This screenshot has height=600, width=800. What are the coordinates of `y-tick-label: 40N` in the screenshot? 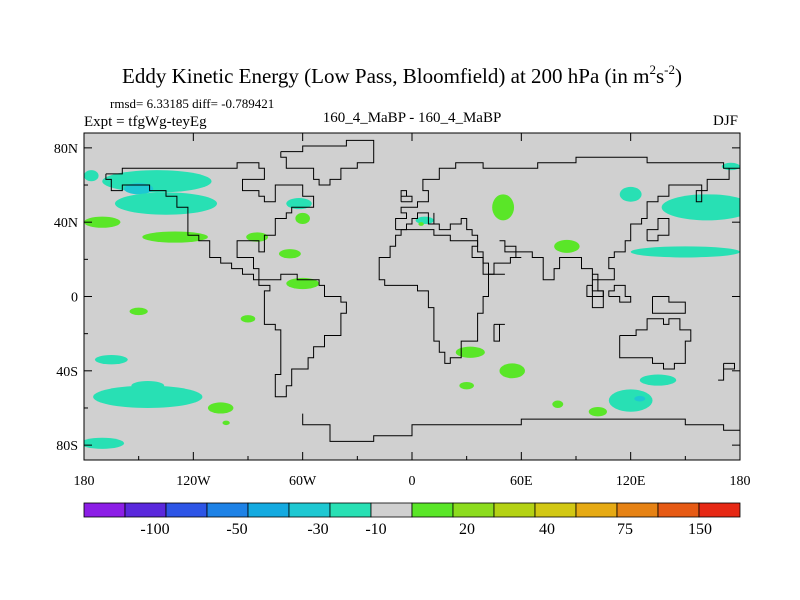 It's located at (66, 223).